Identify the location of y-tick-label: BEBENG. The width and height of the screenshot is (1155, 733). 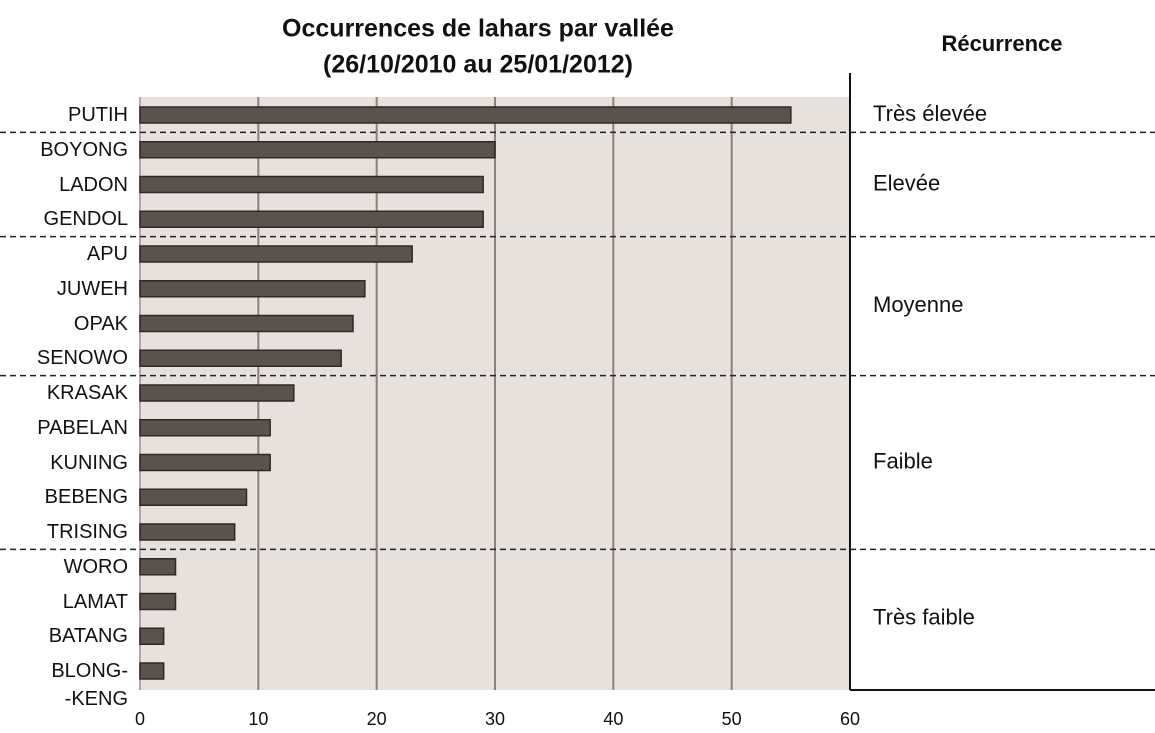
(86, 497).